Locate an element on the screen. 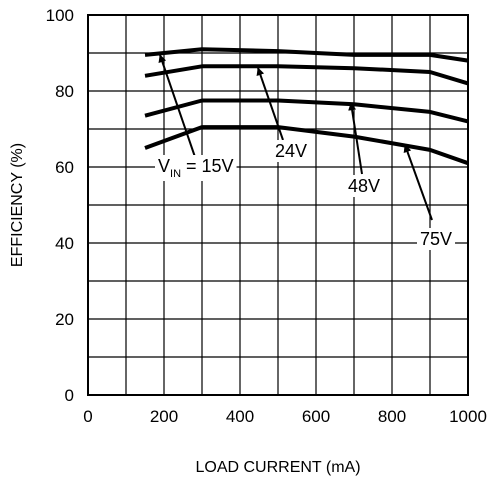  y-tick-label: 40 is located at coordinates (64, 243).